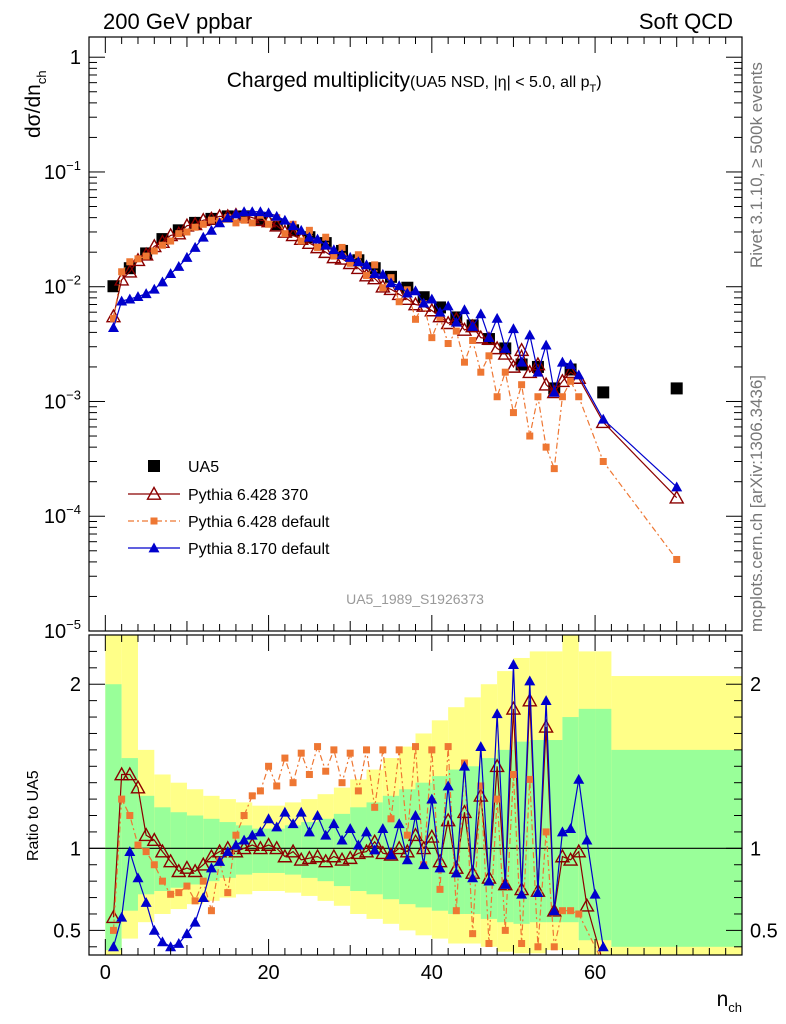  What do you see at coordinates (203, 467) in the screenshot?
I see `legend-label: UA5` at bounding box center [203, 467].